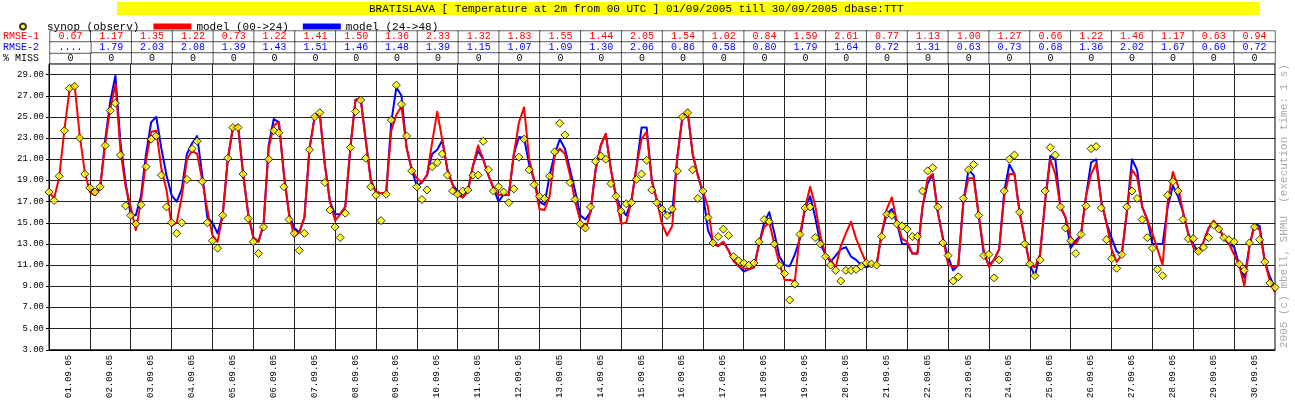 The height and width of the screenshot is (401, 1295). Describe the element at coordinates (601, 36) in the screenshot. I see `data-label: 1.44` at that location.